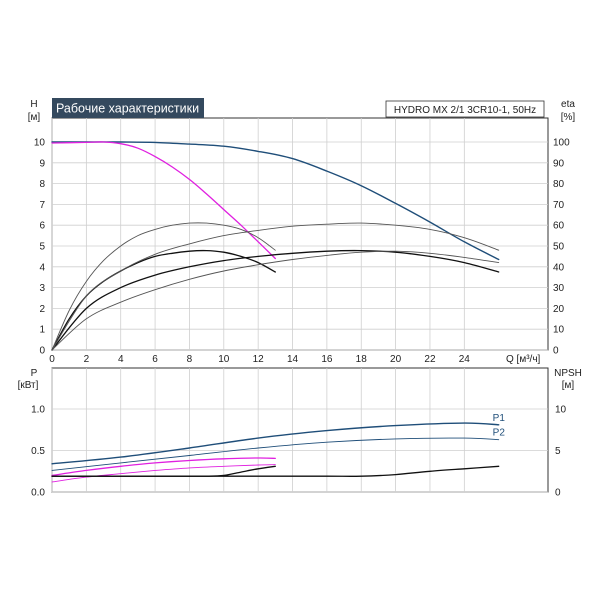 The image size is (600, 600). What do you see at coordinates (327, 359) in the screenshot?
I see `x-tick-label: 16` at bounding box center [327, 359].